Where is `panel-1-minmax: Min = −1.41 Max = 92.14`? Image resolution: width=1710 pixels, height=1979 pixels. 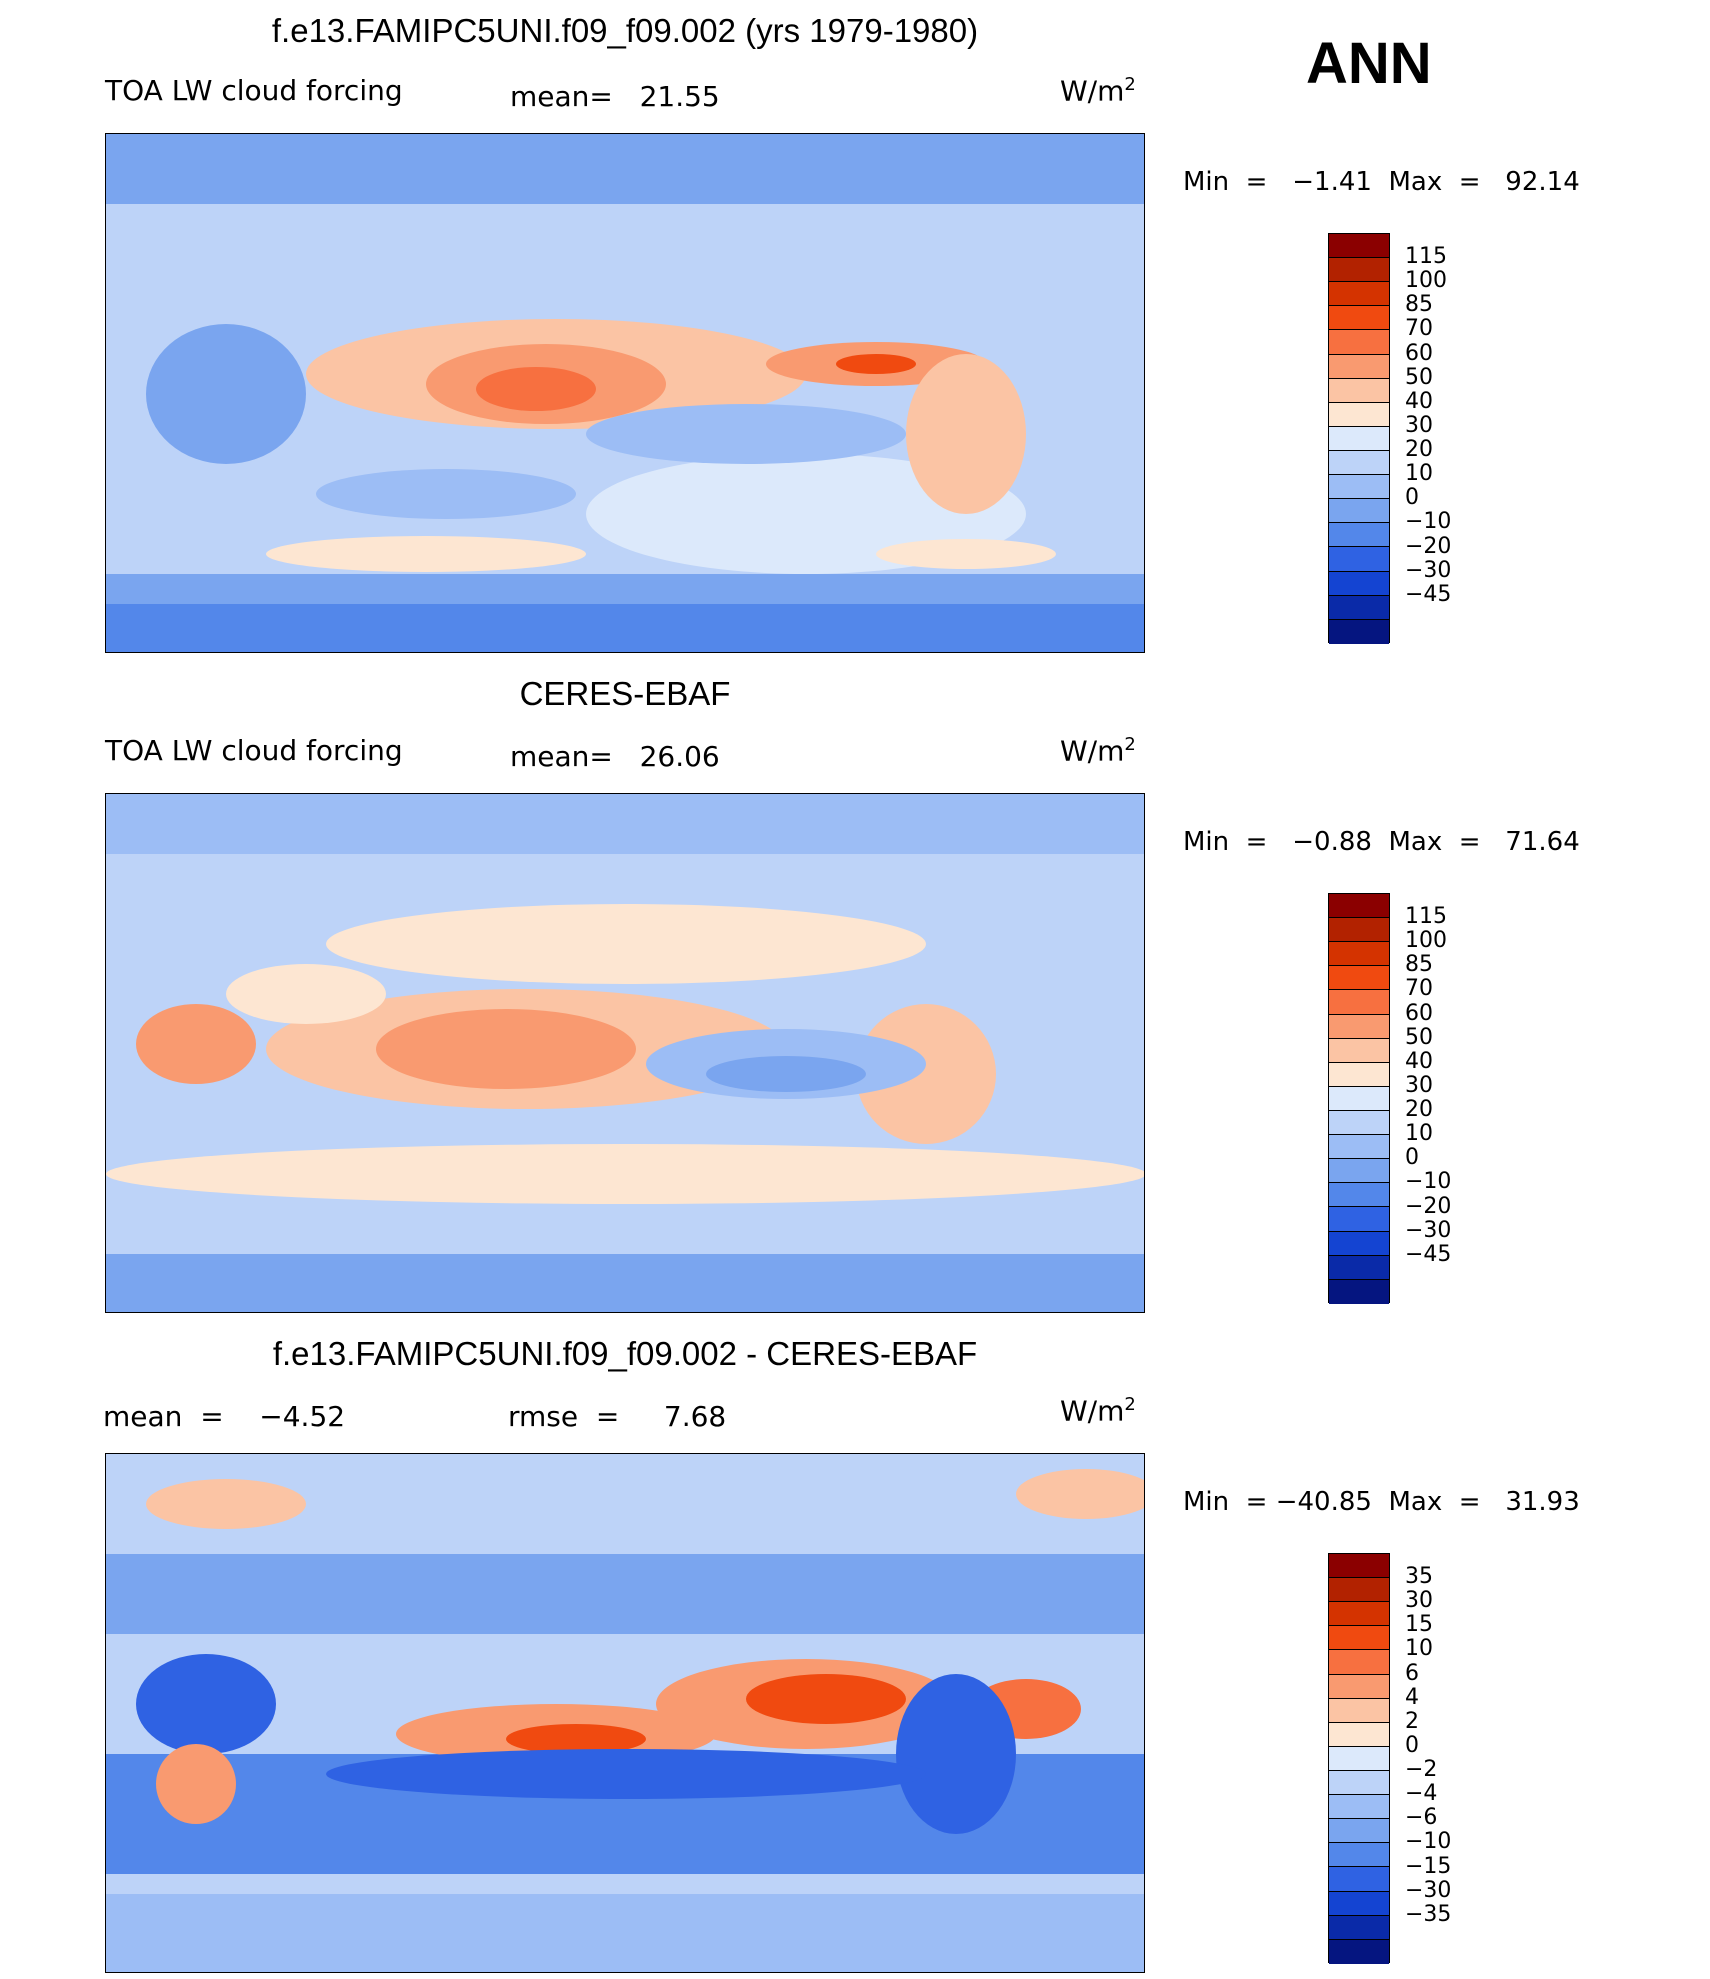
panel-1-minmax: Min = −1.41 Max = 92.14 is located at coordinates (1381, 182).